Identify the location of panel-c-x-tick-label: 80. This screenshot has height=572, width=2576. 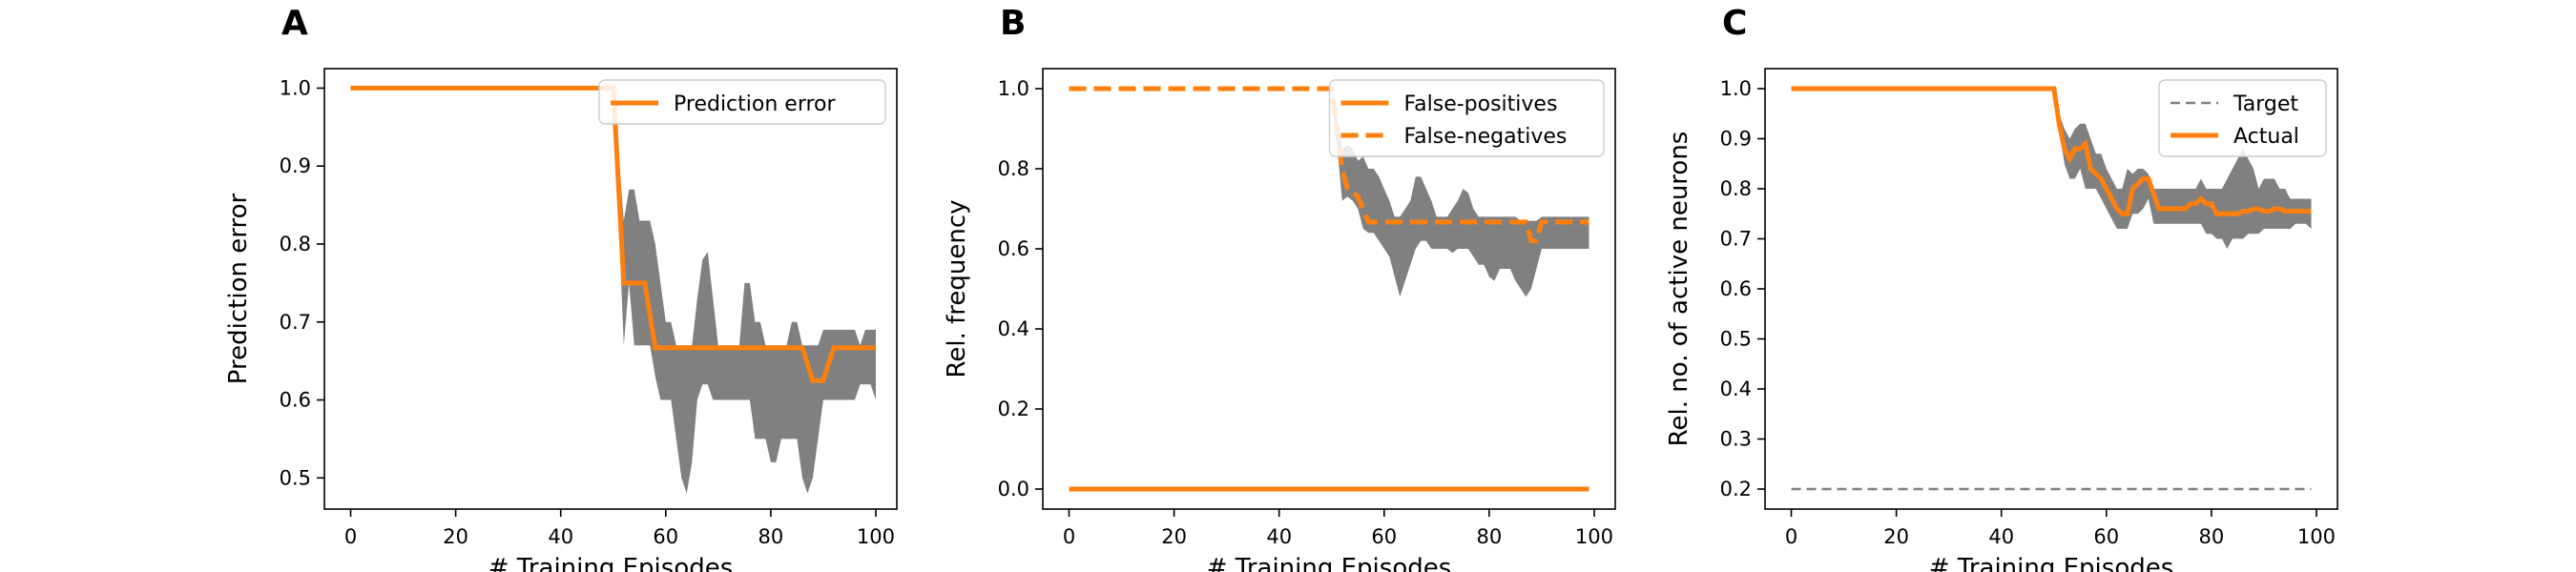
(2212, 536).